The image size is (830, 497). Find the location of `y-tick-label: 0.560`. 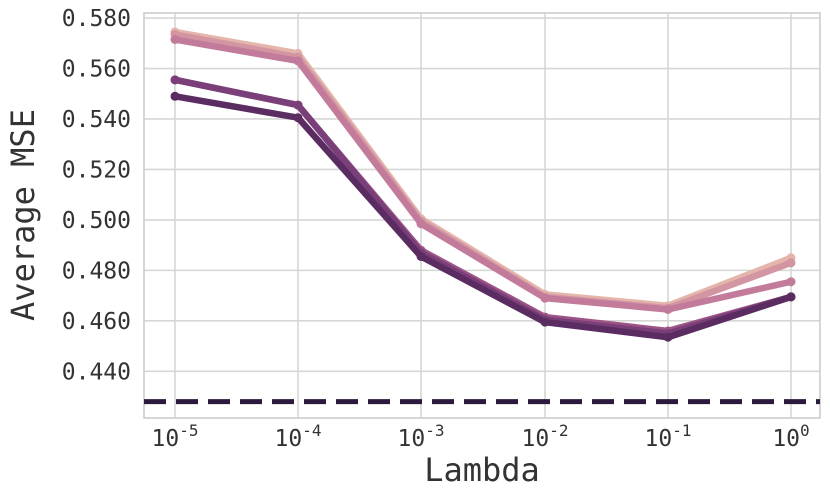

y-tick-label: 0.560 is located at coordinates (96, 70).